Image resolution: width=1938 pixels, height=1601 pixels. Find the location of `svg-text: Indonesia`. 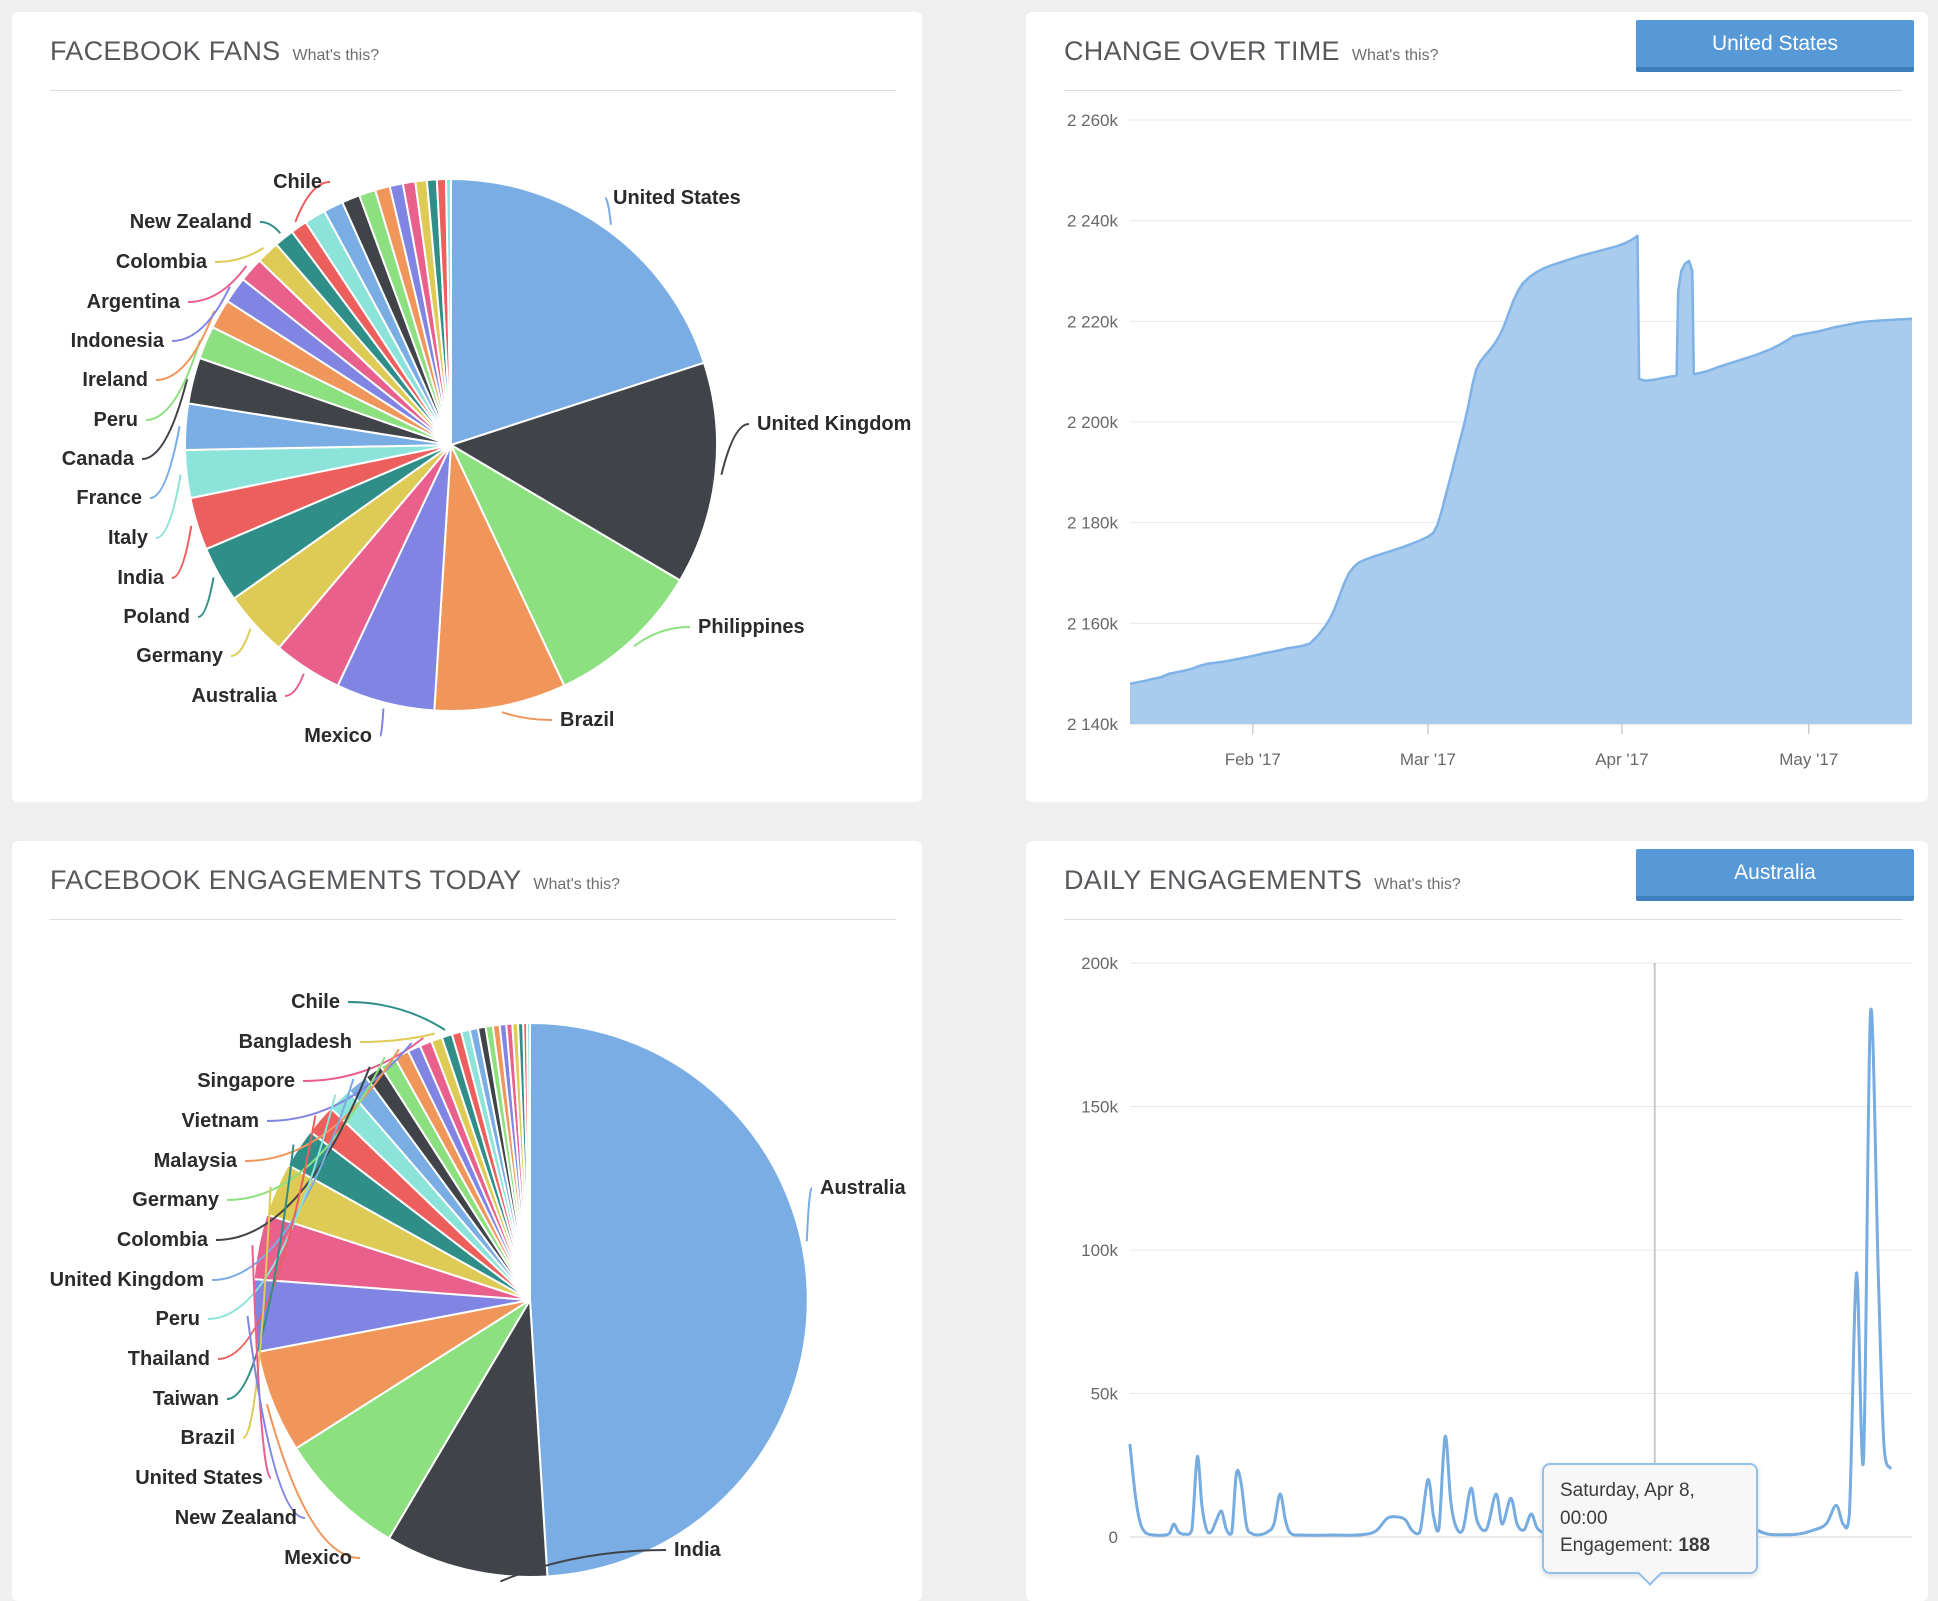

svg-text: Indonesia is located at coordinates (118, 341).